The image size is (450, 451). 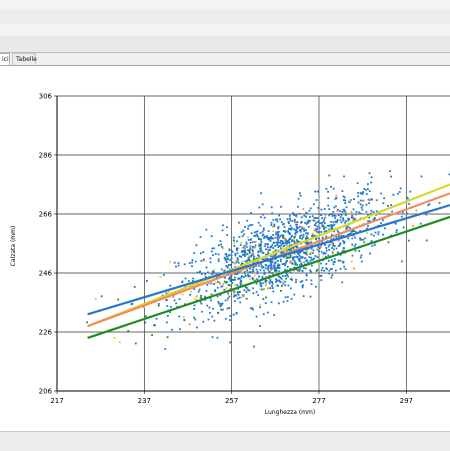 I want to click on y-tick-label: 266, so click(x=46, y=215).